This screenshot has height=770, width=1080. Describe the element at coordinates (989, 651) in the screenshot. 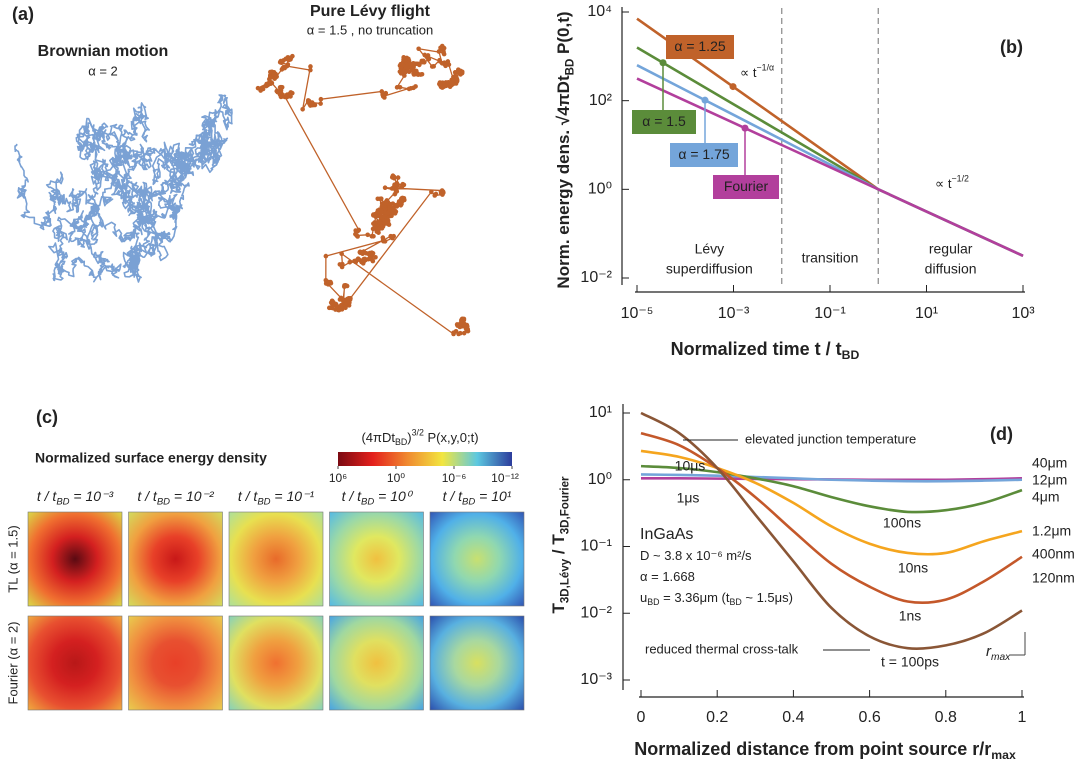

I see `text-part: r` at that location.